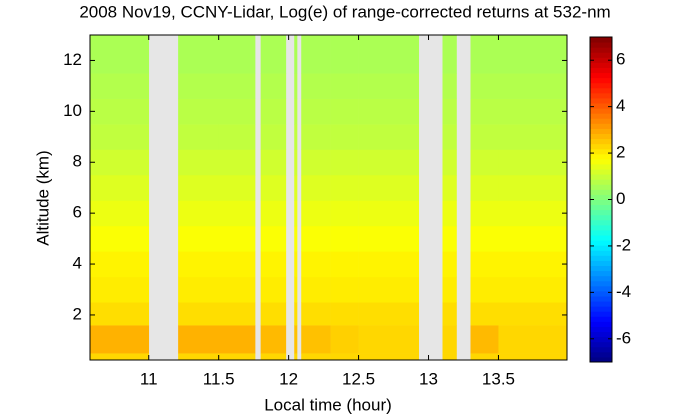  I want to click on y-tick-label: 2, so click(77, 313).